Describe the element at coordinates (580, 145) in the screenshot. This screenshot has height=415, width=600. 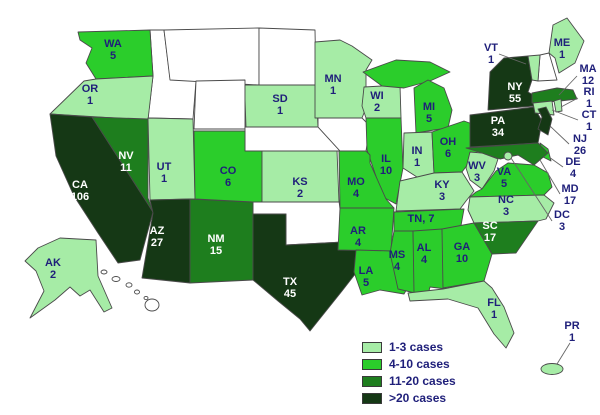
I see `state-nj-label: NJ 26` at that location.